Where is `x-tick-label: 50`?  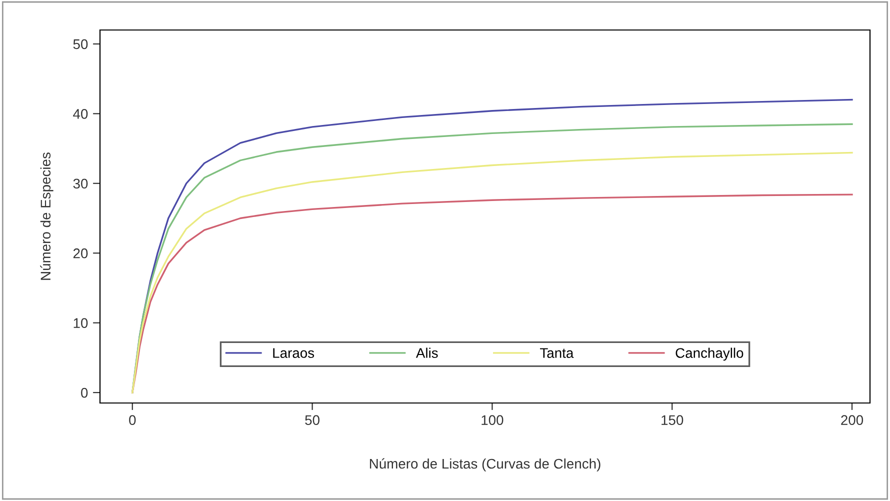
x-tick-label: 50 is located at coordinates (312, 420).